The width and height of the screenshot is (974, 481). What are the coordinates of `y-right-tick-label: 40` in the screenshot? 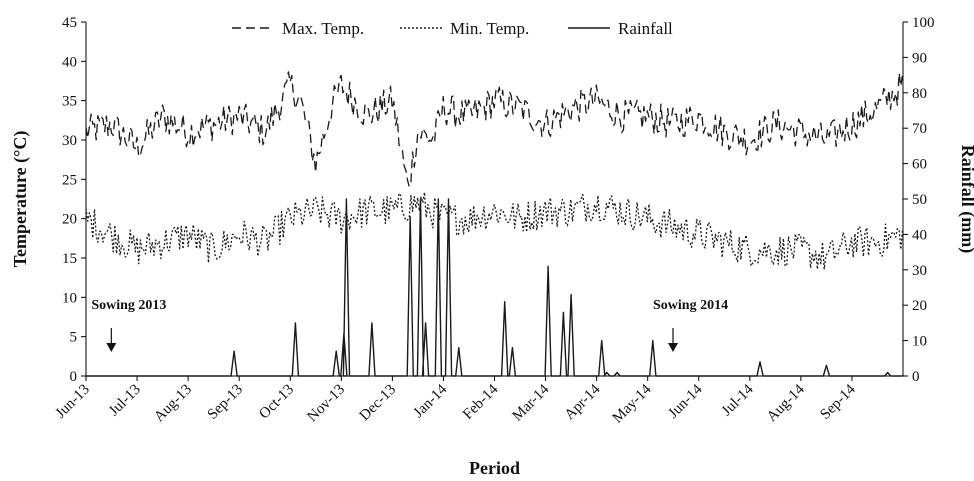 It's located at (919, 235).